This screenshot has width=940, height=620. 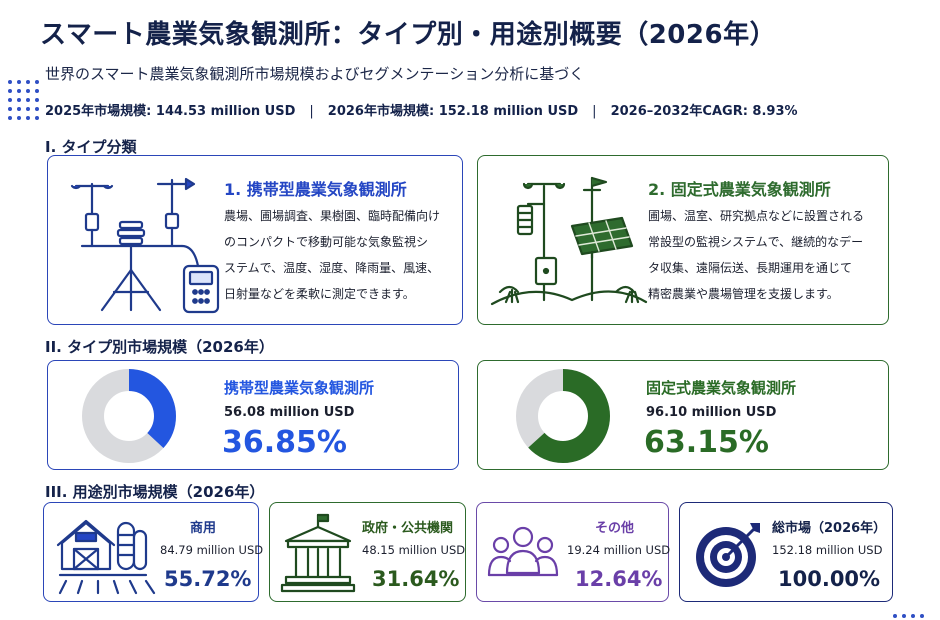 I want to click on segment-percent-fixed: 63.15%, so click(x=706, y=442).